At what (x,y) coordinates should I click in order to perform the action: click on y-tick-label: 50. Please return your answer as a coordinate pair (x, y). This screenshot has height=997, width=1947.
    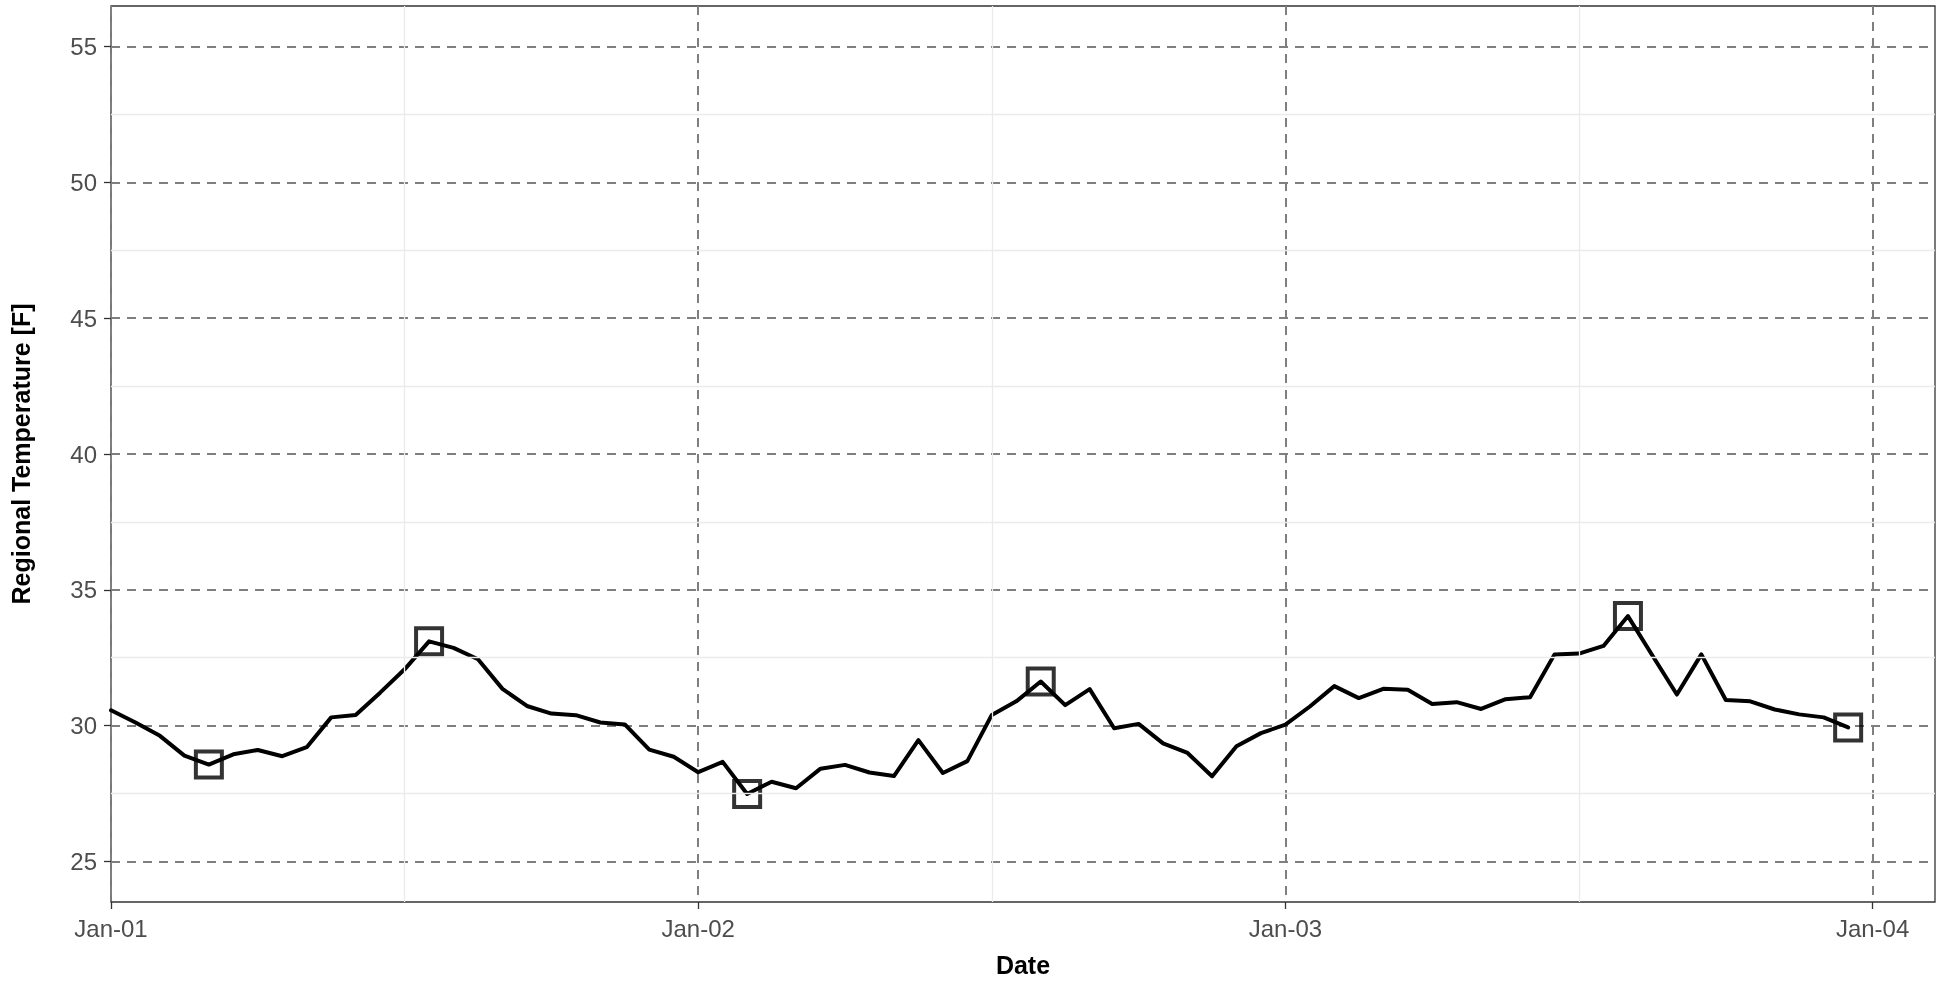
    Looking at the image, I should click on (83, 182).